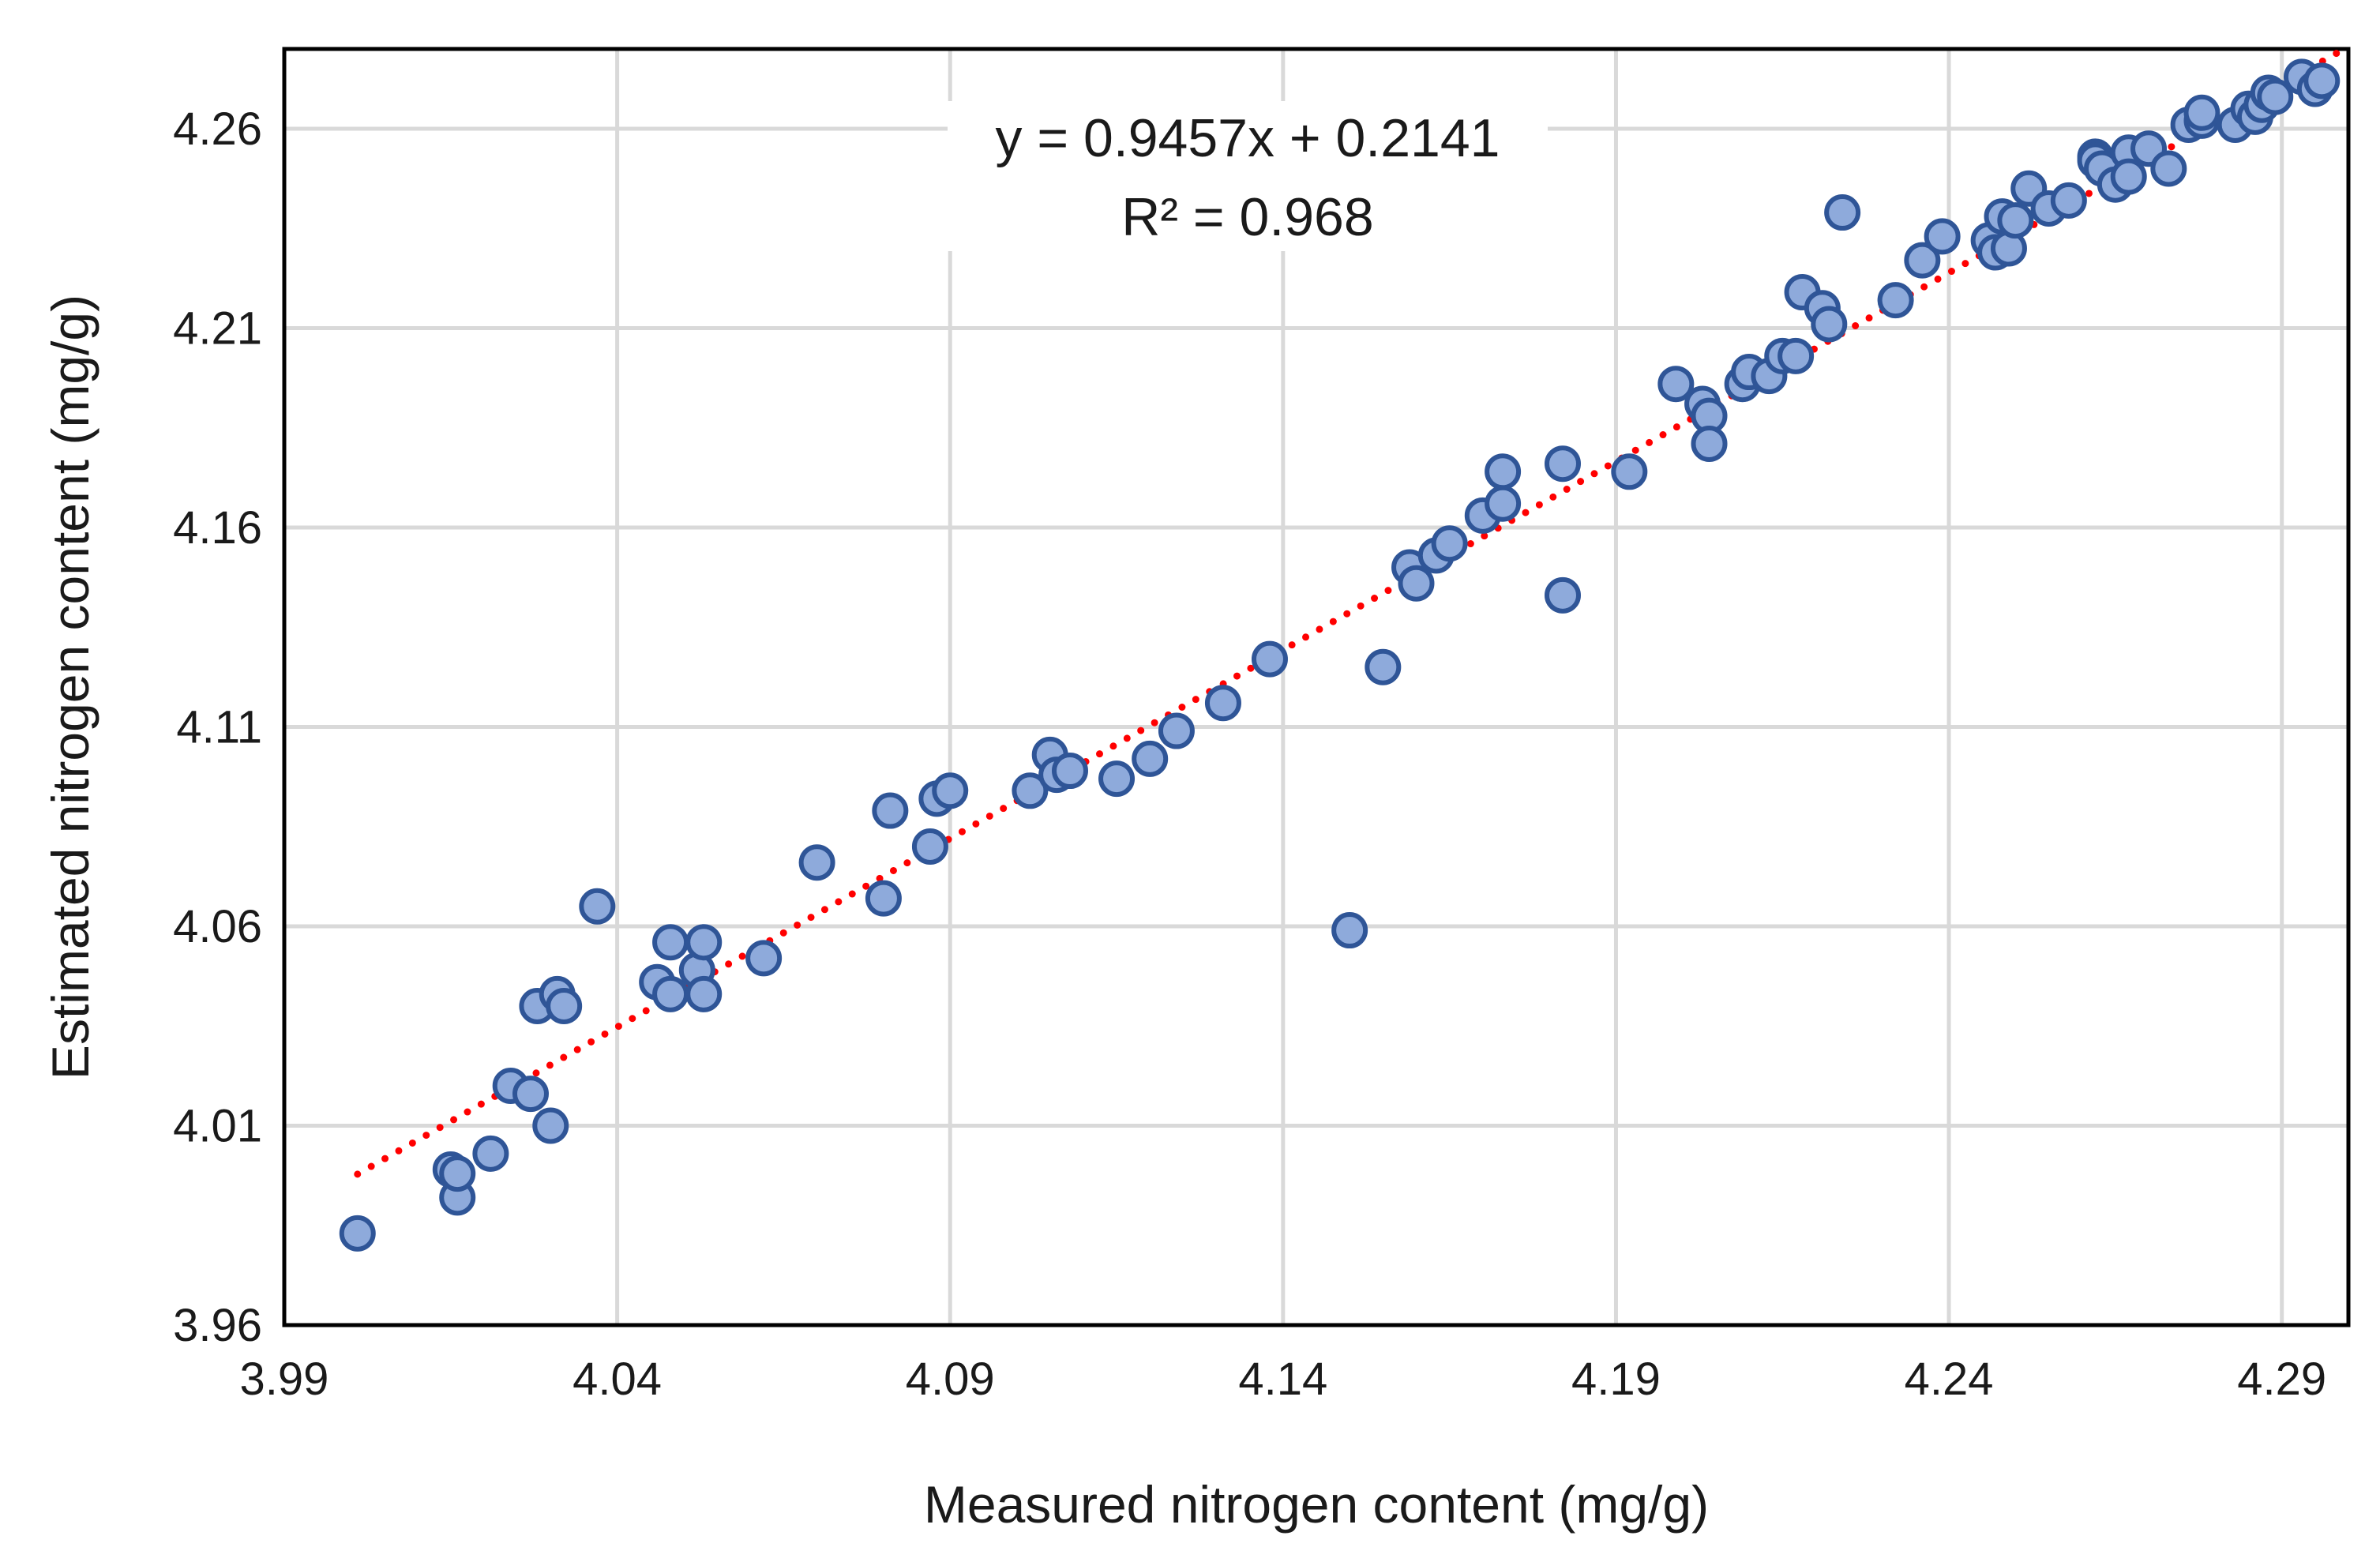 Image resolution: width=2380 pixels, height=1562 pixels. I want to click on x-tick-label: 4.14, so click(1282, 1379).